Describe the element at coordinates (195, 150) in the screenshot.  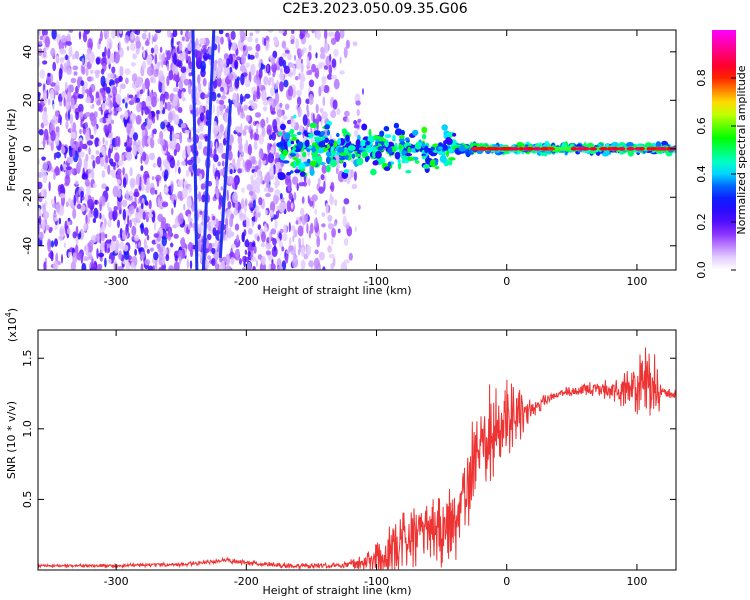
I see `diagonal-streak` at that location.